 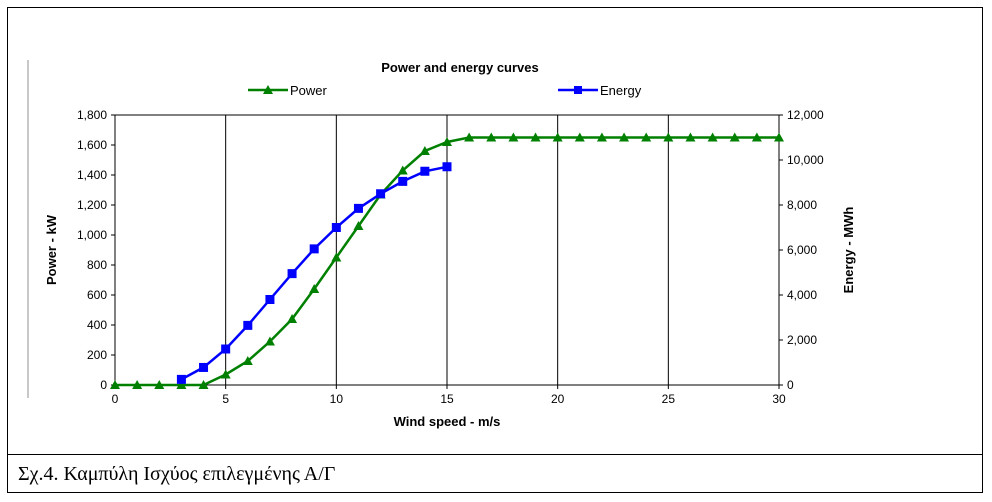 What do you see at coordinates (802, 205) in the screenshot?
I see `y-right-tick-label: 8,000` at bounding box center [802, 205].